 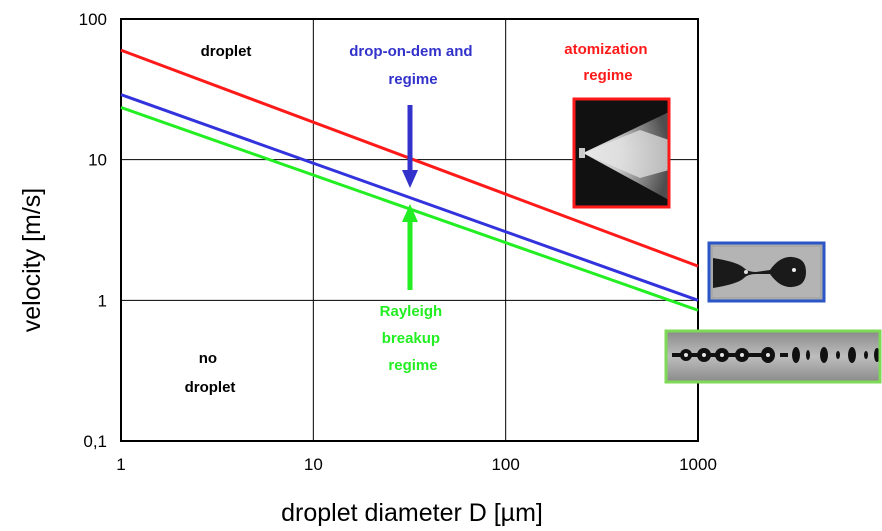 I want to click on annotation-dod-line1: drop-on-dem and, so click(x=410, y=51).